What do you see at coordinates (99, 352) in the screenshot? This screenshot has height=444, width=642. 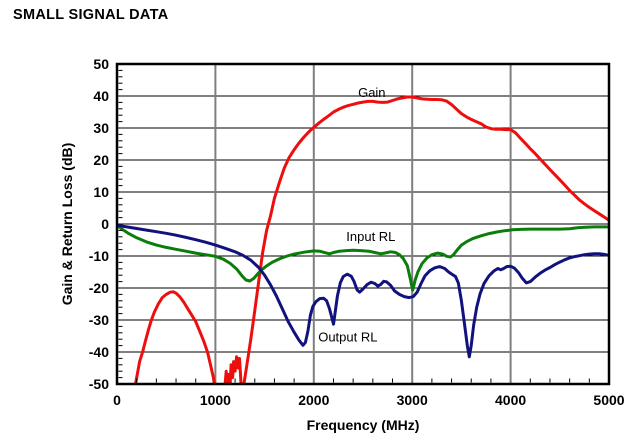 I see `y-tick-label: -40` at bounding box center [99, 352].